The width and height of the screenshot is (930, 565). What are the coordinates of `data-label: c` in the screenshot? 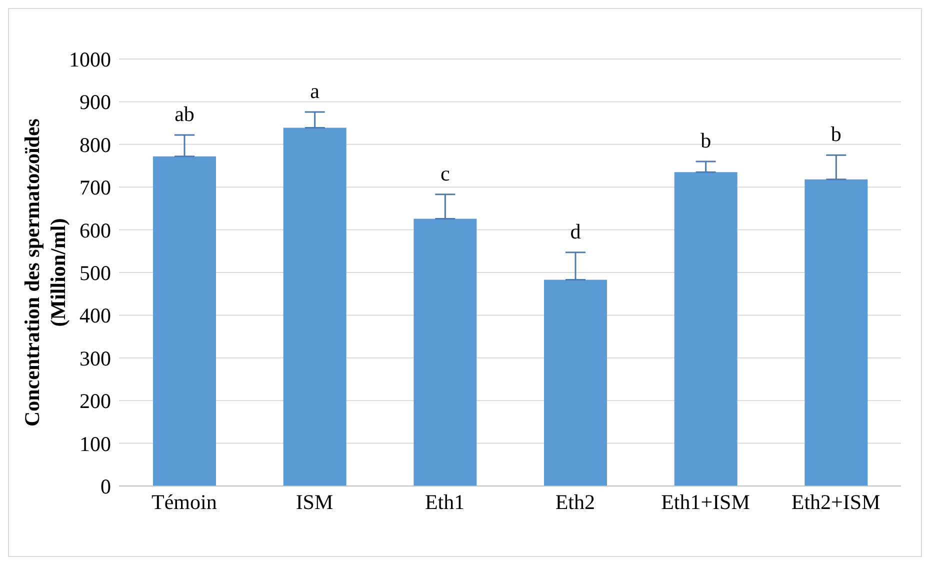 It's located at (445, 173).